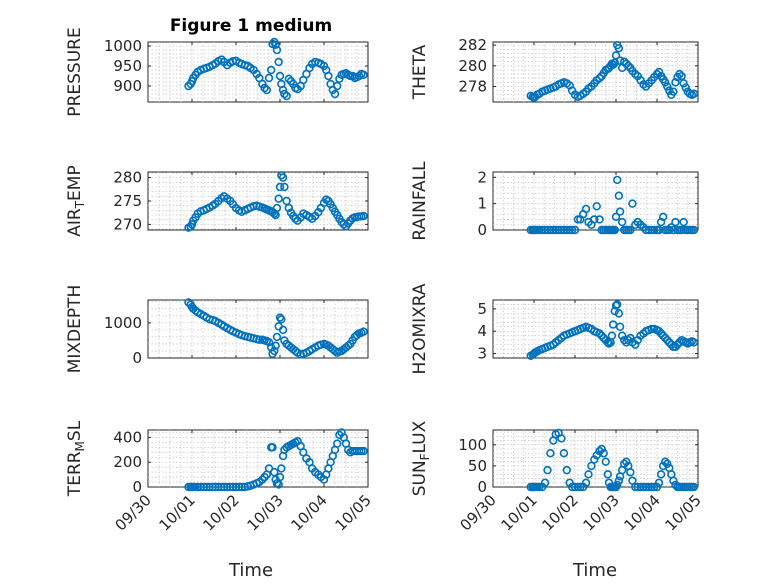 The height and width of the screenshot is (583, 778). What do you see at coordinates (75, 71) in the screenshot?
I see `y-axis-label: PRESSURE` at bounding box center [75, 71].